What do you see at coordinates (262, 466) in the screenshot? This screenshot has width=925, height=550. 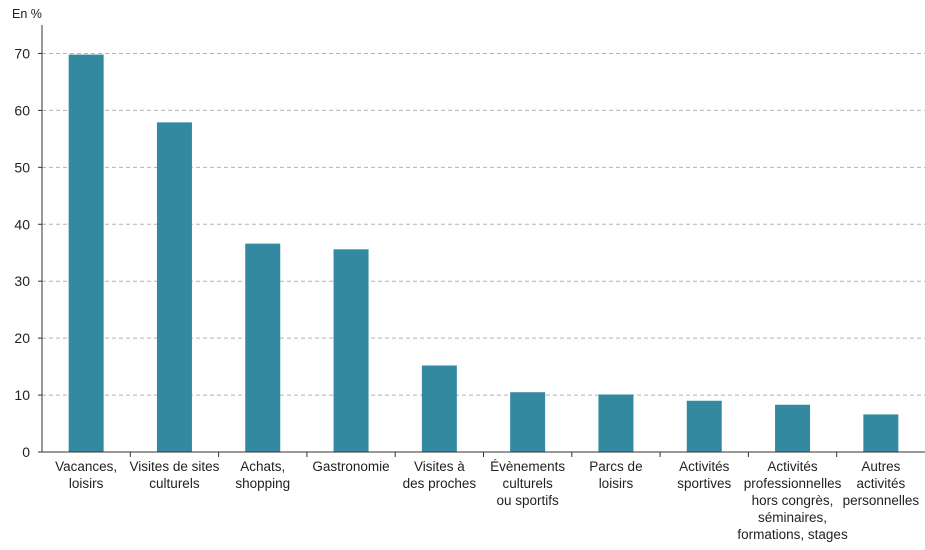 I see `x-category-label-line: Achats,` at bounding box center [262, 466].